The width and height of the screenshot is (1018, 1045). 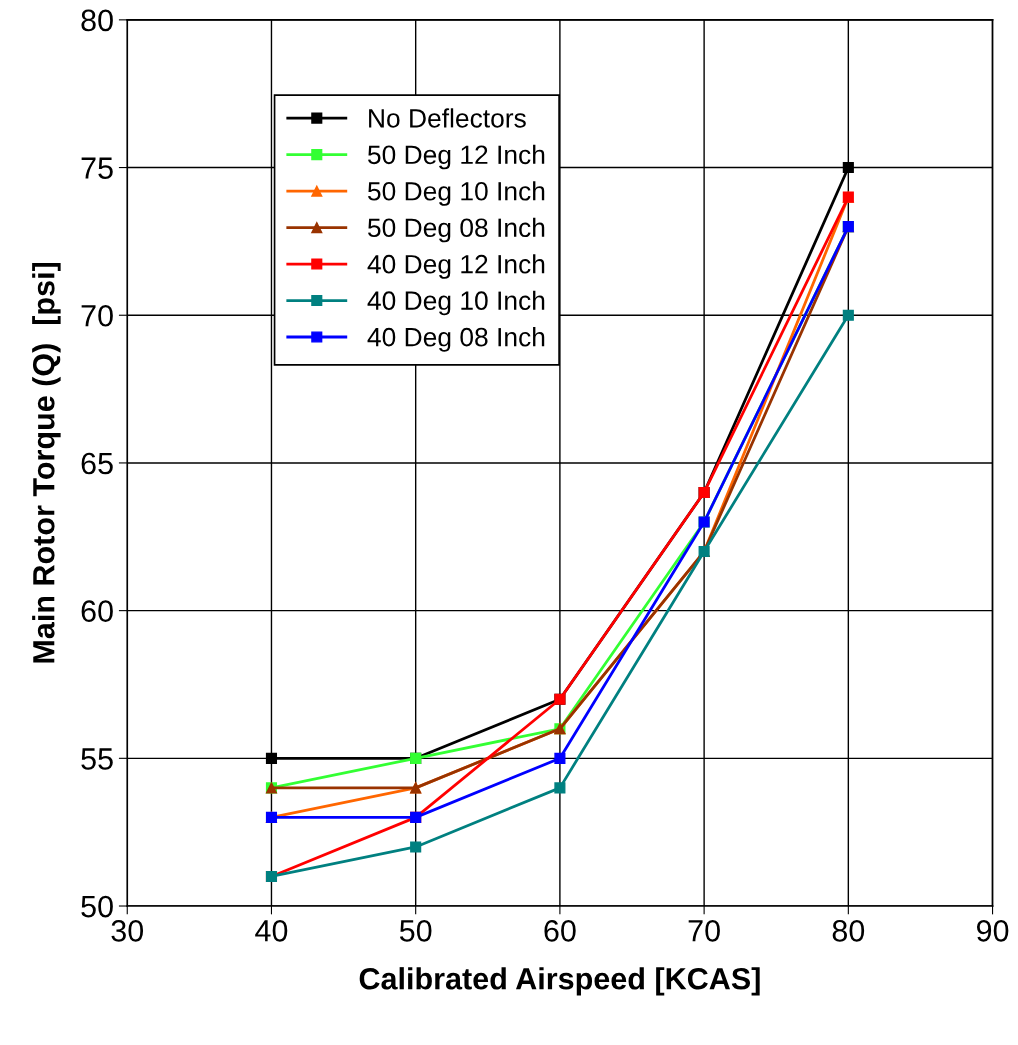 What do you see at coordinates (97, 463) in the screenshot?
I see `y-tick-label: 65` at bounding box center [97, 463].